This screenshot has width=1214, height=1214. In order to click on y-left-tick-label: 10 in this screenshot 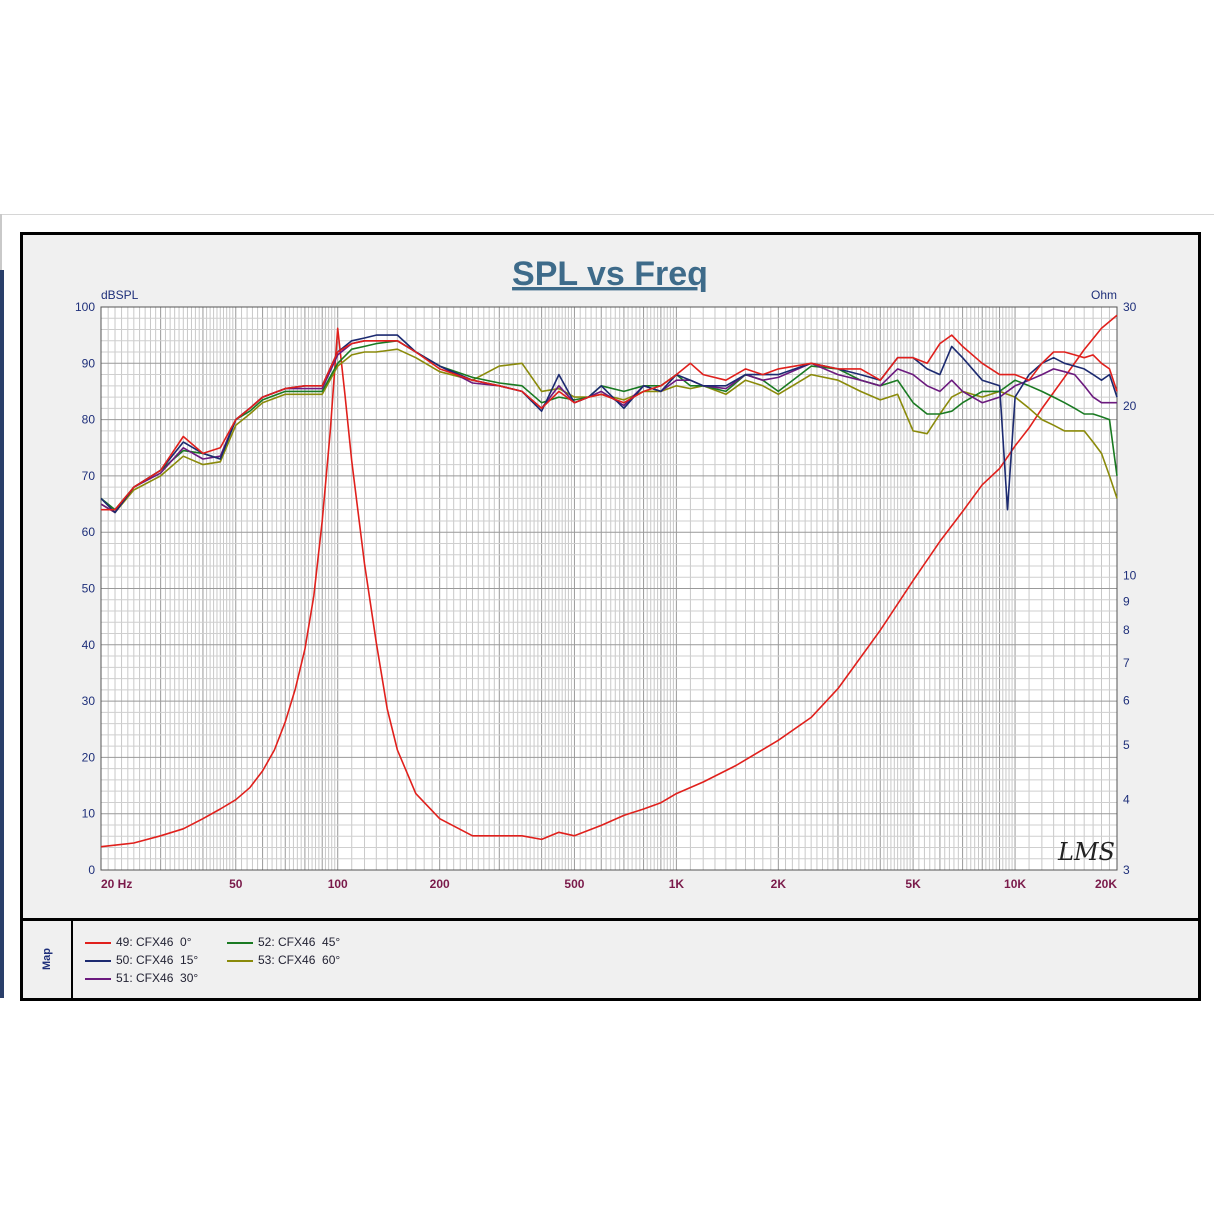, I will do `click(89, 814)`.